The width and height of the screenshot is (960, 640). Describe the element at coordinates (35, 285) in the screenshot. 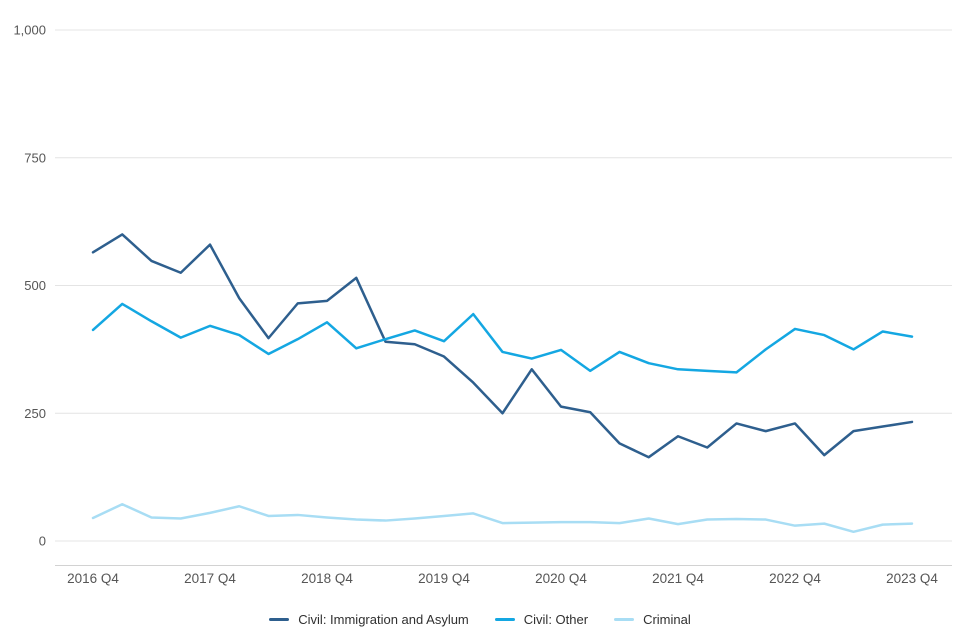

I see `y-tick-label: 500` at that location.